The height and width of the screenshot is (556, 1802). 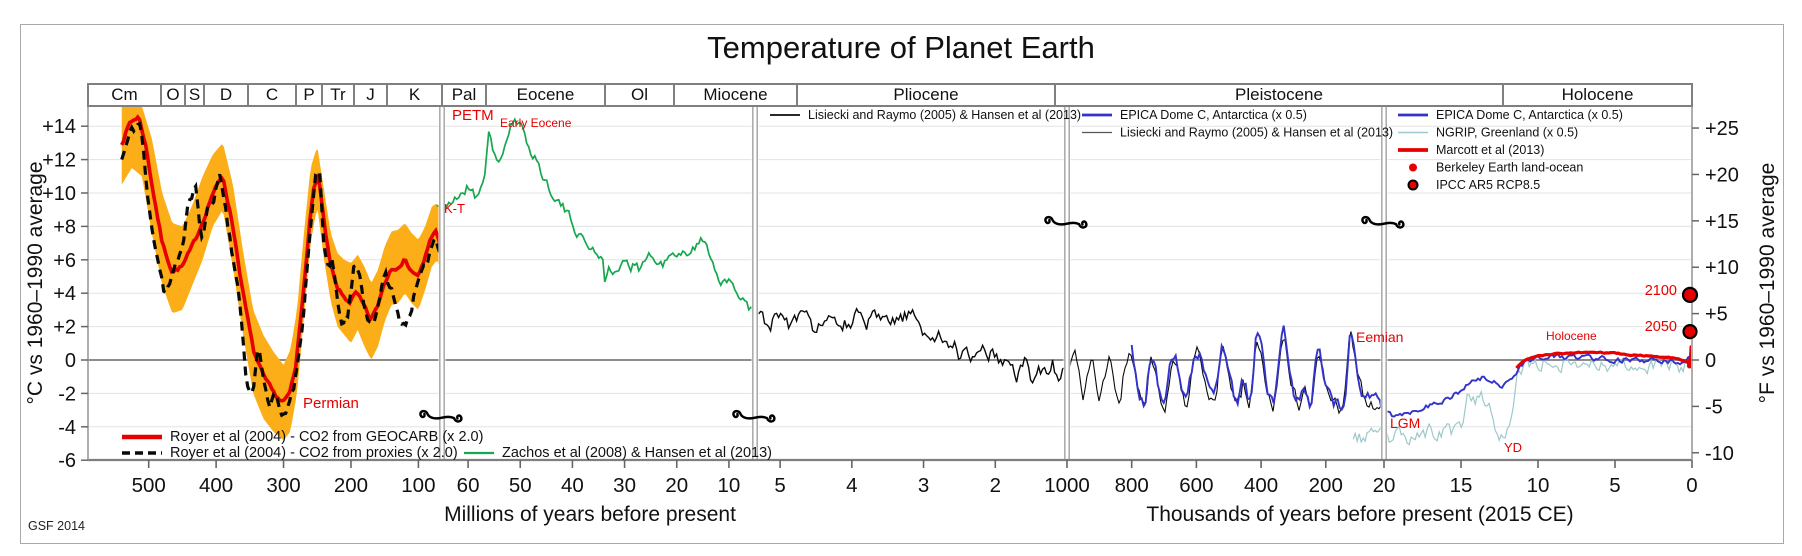 What do you see at coordinates (1509, 168) in the screenshot?
I see `legend-label: Berkeley Earth land-ocean` at bounding box center [1509, 168].